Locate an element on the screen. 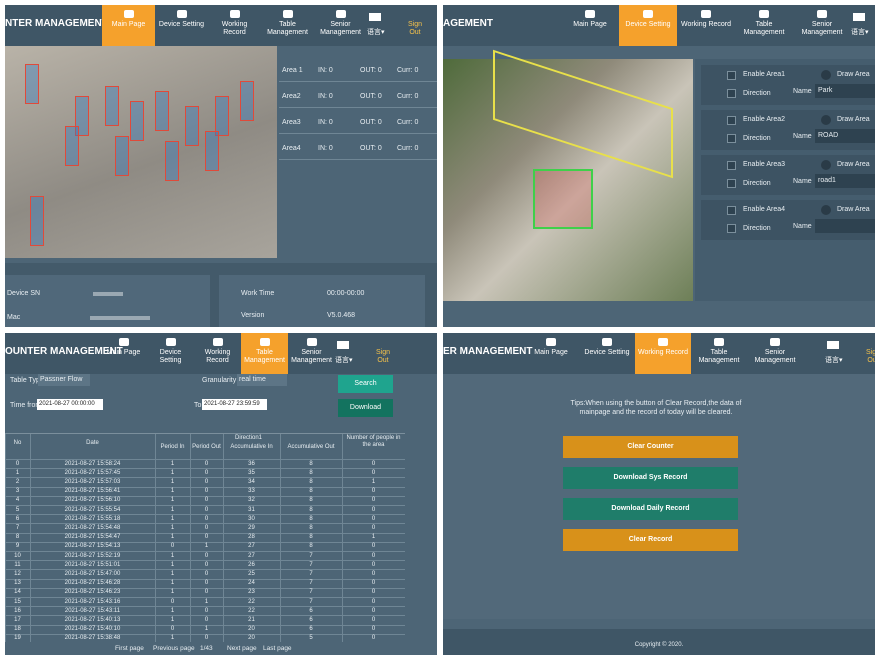  area-group: Enable Area4 Draw Area Direction Name is located at coordinates (788, 220).